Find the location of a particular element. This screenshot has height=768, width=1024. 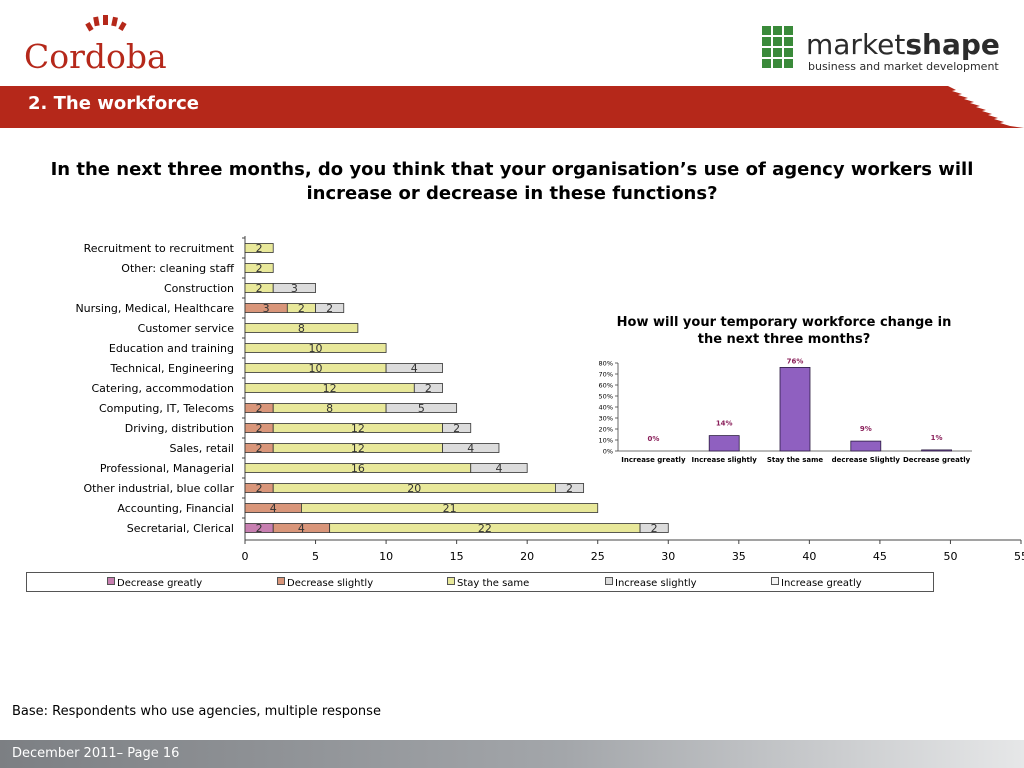

legend-label: Decrease greatly is located at coordinates (160, 583).